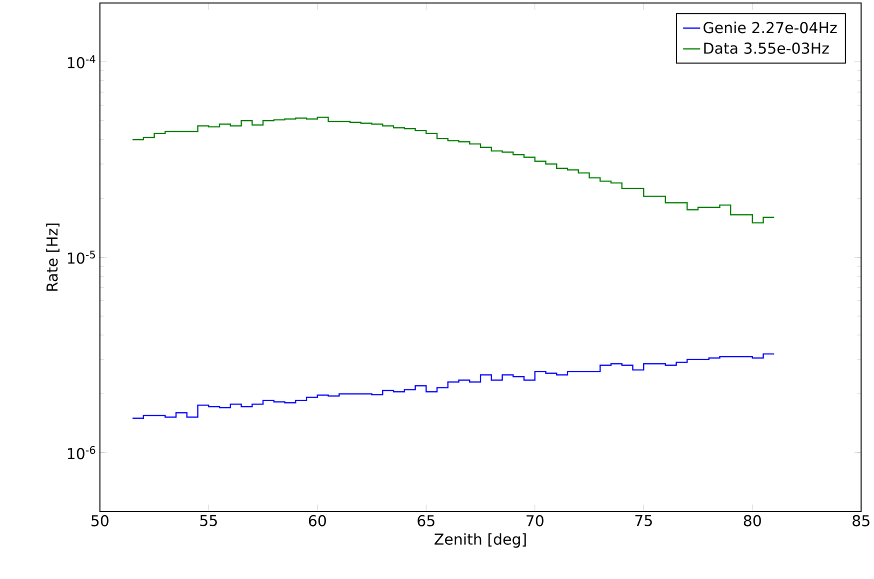 This screenshot has height=579, width=874. I want to click on x-axis-title: Zenith [deg], so click(480, 540).